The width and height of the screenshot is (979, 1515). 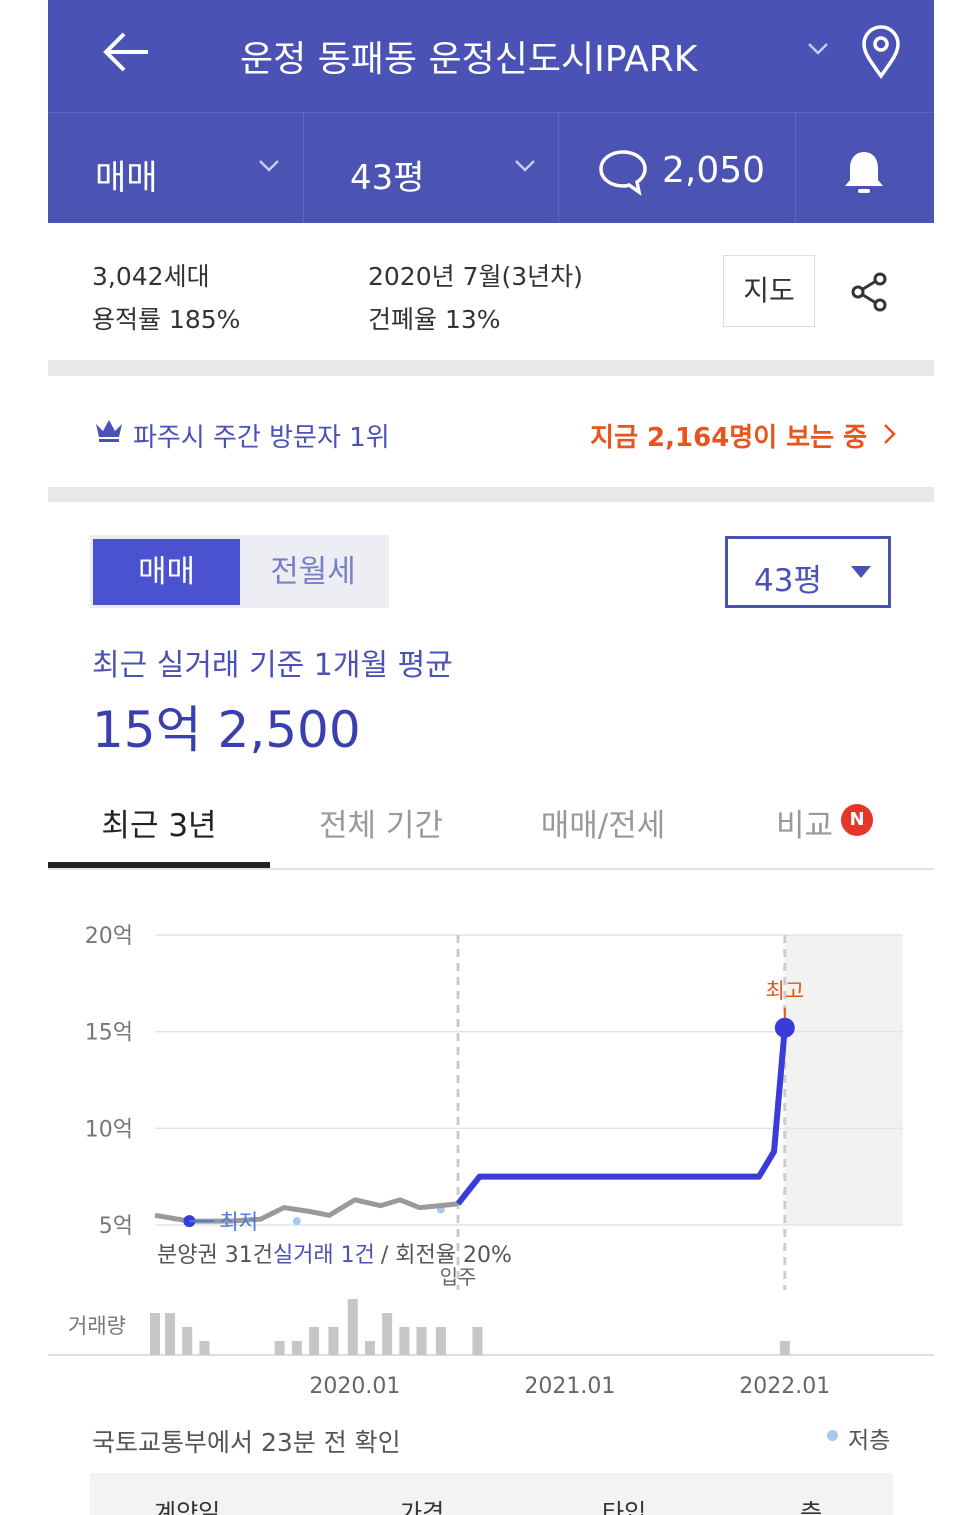 What do you see at coordinates (861, 572) in the screenshot?
I see `dropdown-triangle` at bounding box center [861, 572].